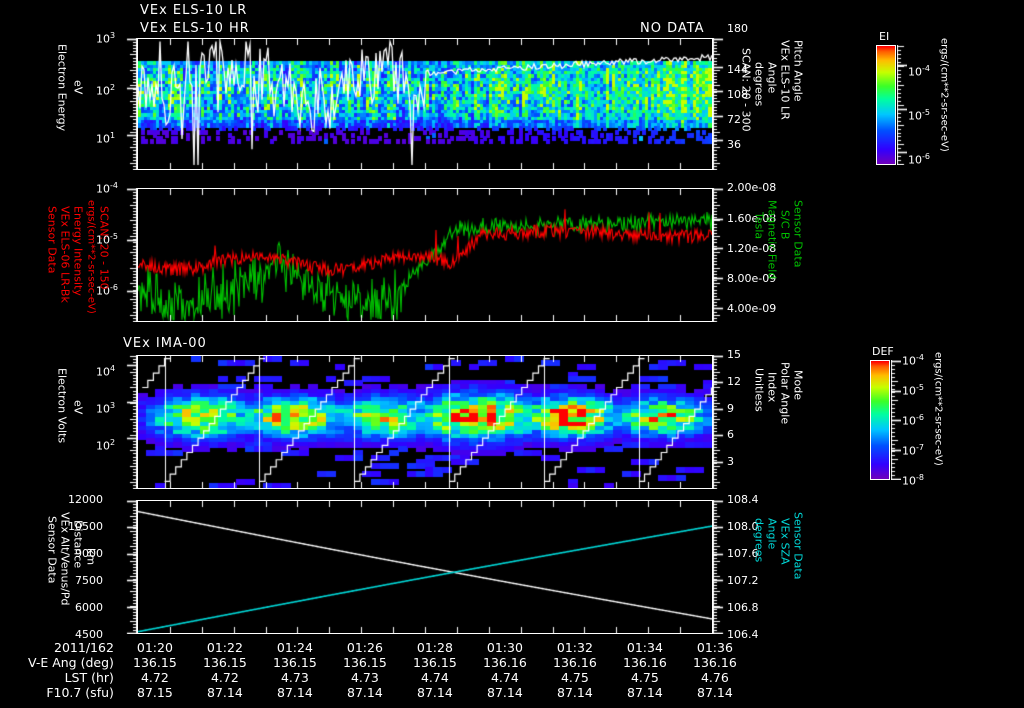  I want to click on table-cell-ve-ang-0: 136.15, so click(155, 662).